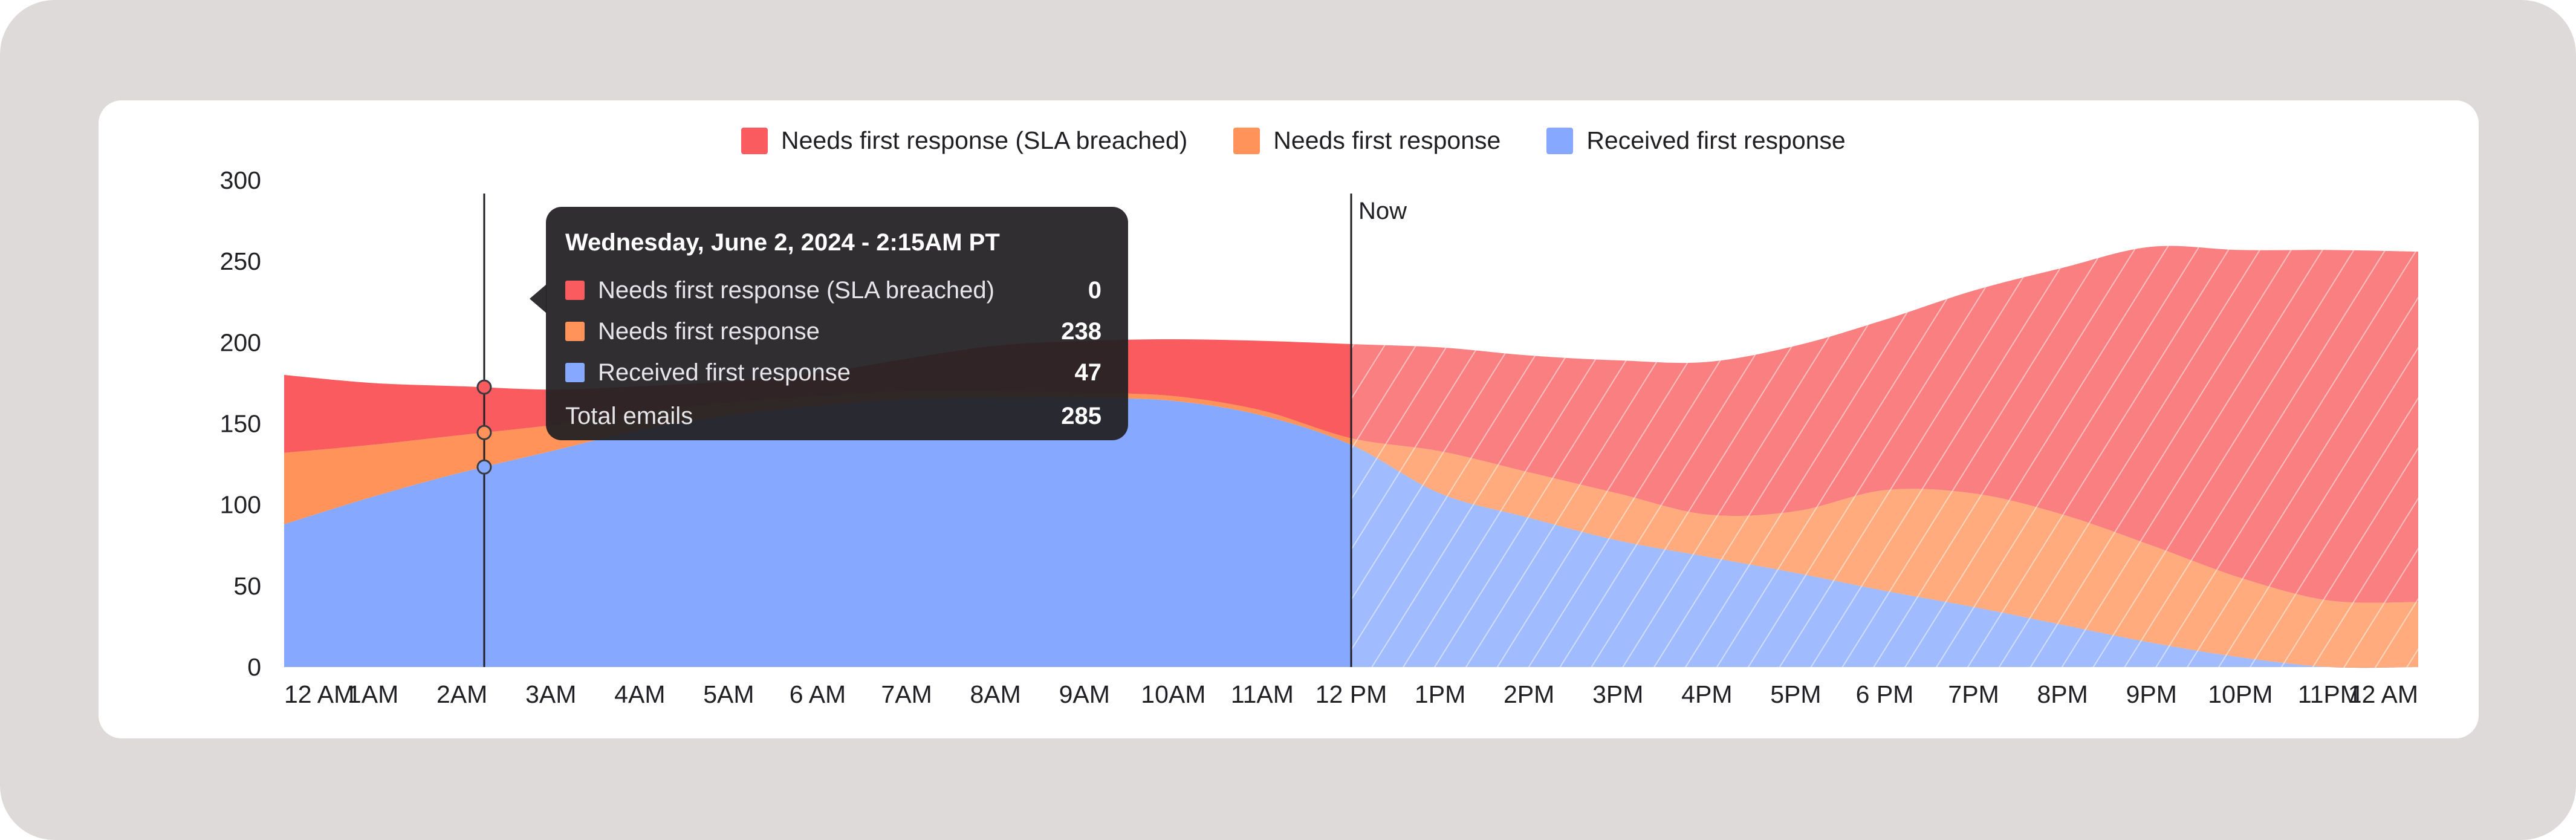 The image size is (2576, 840). What do you see at coordinates (833, 416) in the screenshot?
I see `tooltip-row-total: Total emails 285` at bounding box center [833, 416].